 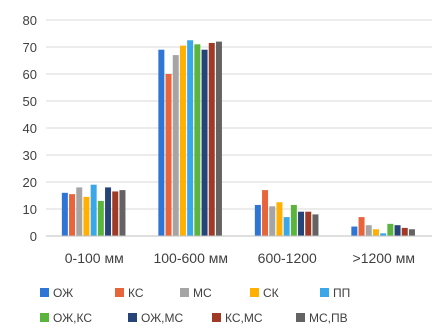 What do you see at coordinates (287, 258) in the screenshot?
I see `x-category-label: 600-1200` at bounding box center [287, 258].